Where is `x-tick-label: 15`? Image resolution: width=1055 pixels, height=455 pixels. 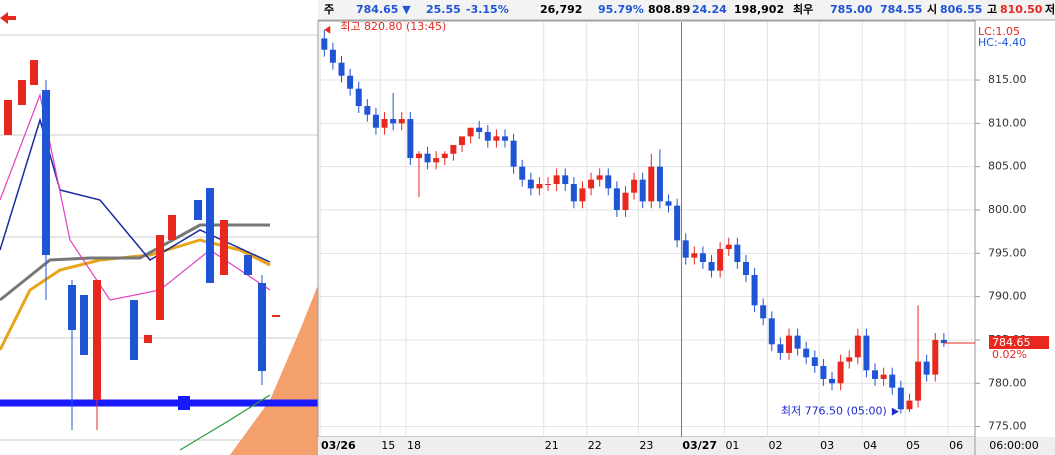 x-tick-label: 15 is located at coordinates (388, 445).